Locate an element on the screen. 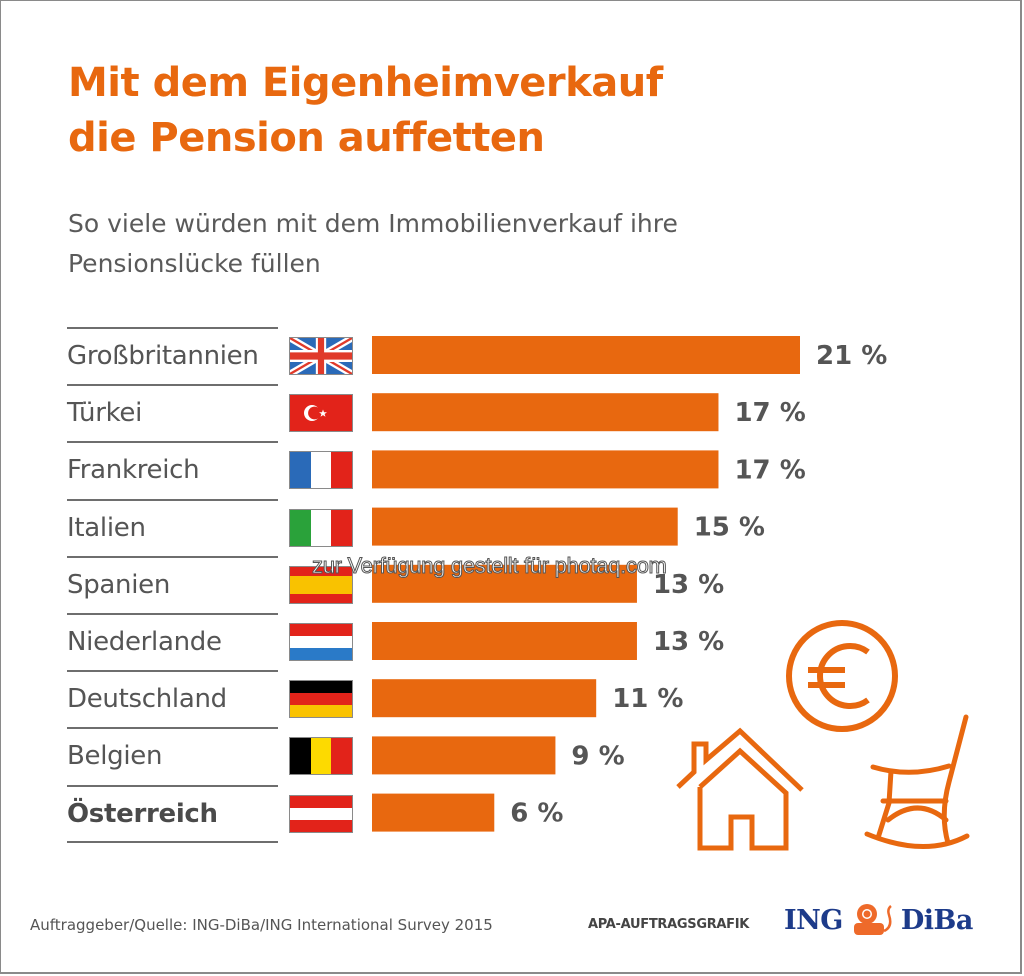  country-label: Italien is located at coordinates (106, 527).